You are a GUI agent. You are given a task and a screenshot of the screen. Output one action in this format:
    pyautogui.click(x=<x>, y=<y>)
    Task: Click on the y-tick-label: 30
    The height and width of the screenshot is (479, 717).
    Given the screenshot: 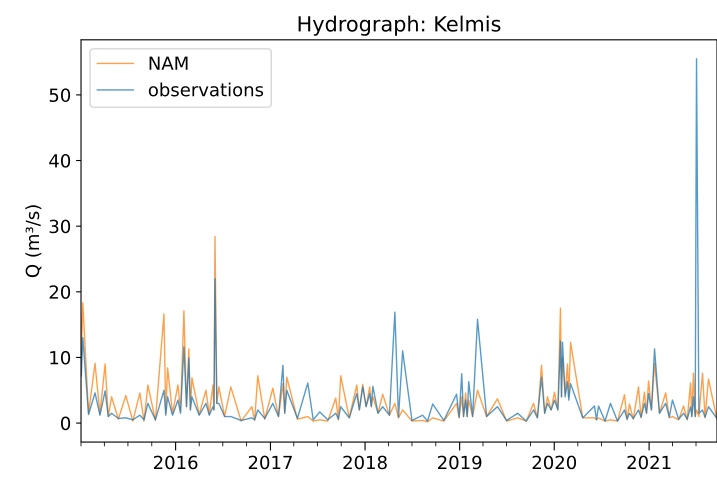 What is the action you would take?
    pyautogui.click(x=60, y=227)
    